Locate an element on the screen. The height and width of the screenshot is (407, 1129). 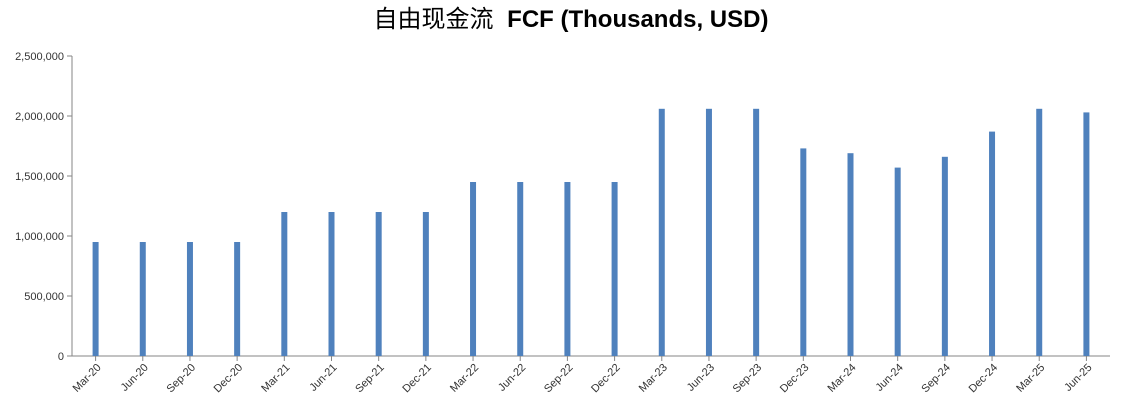
x-tick-label: Mar-23 is located at coordinates (653, 378).